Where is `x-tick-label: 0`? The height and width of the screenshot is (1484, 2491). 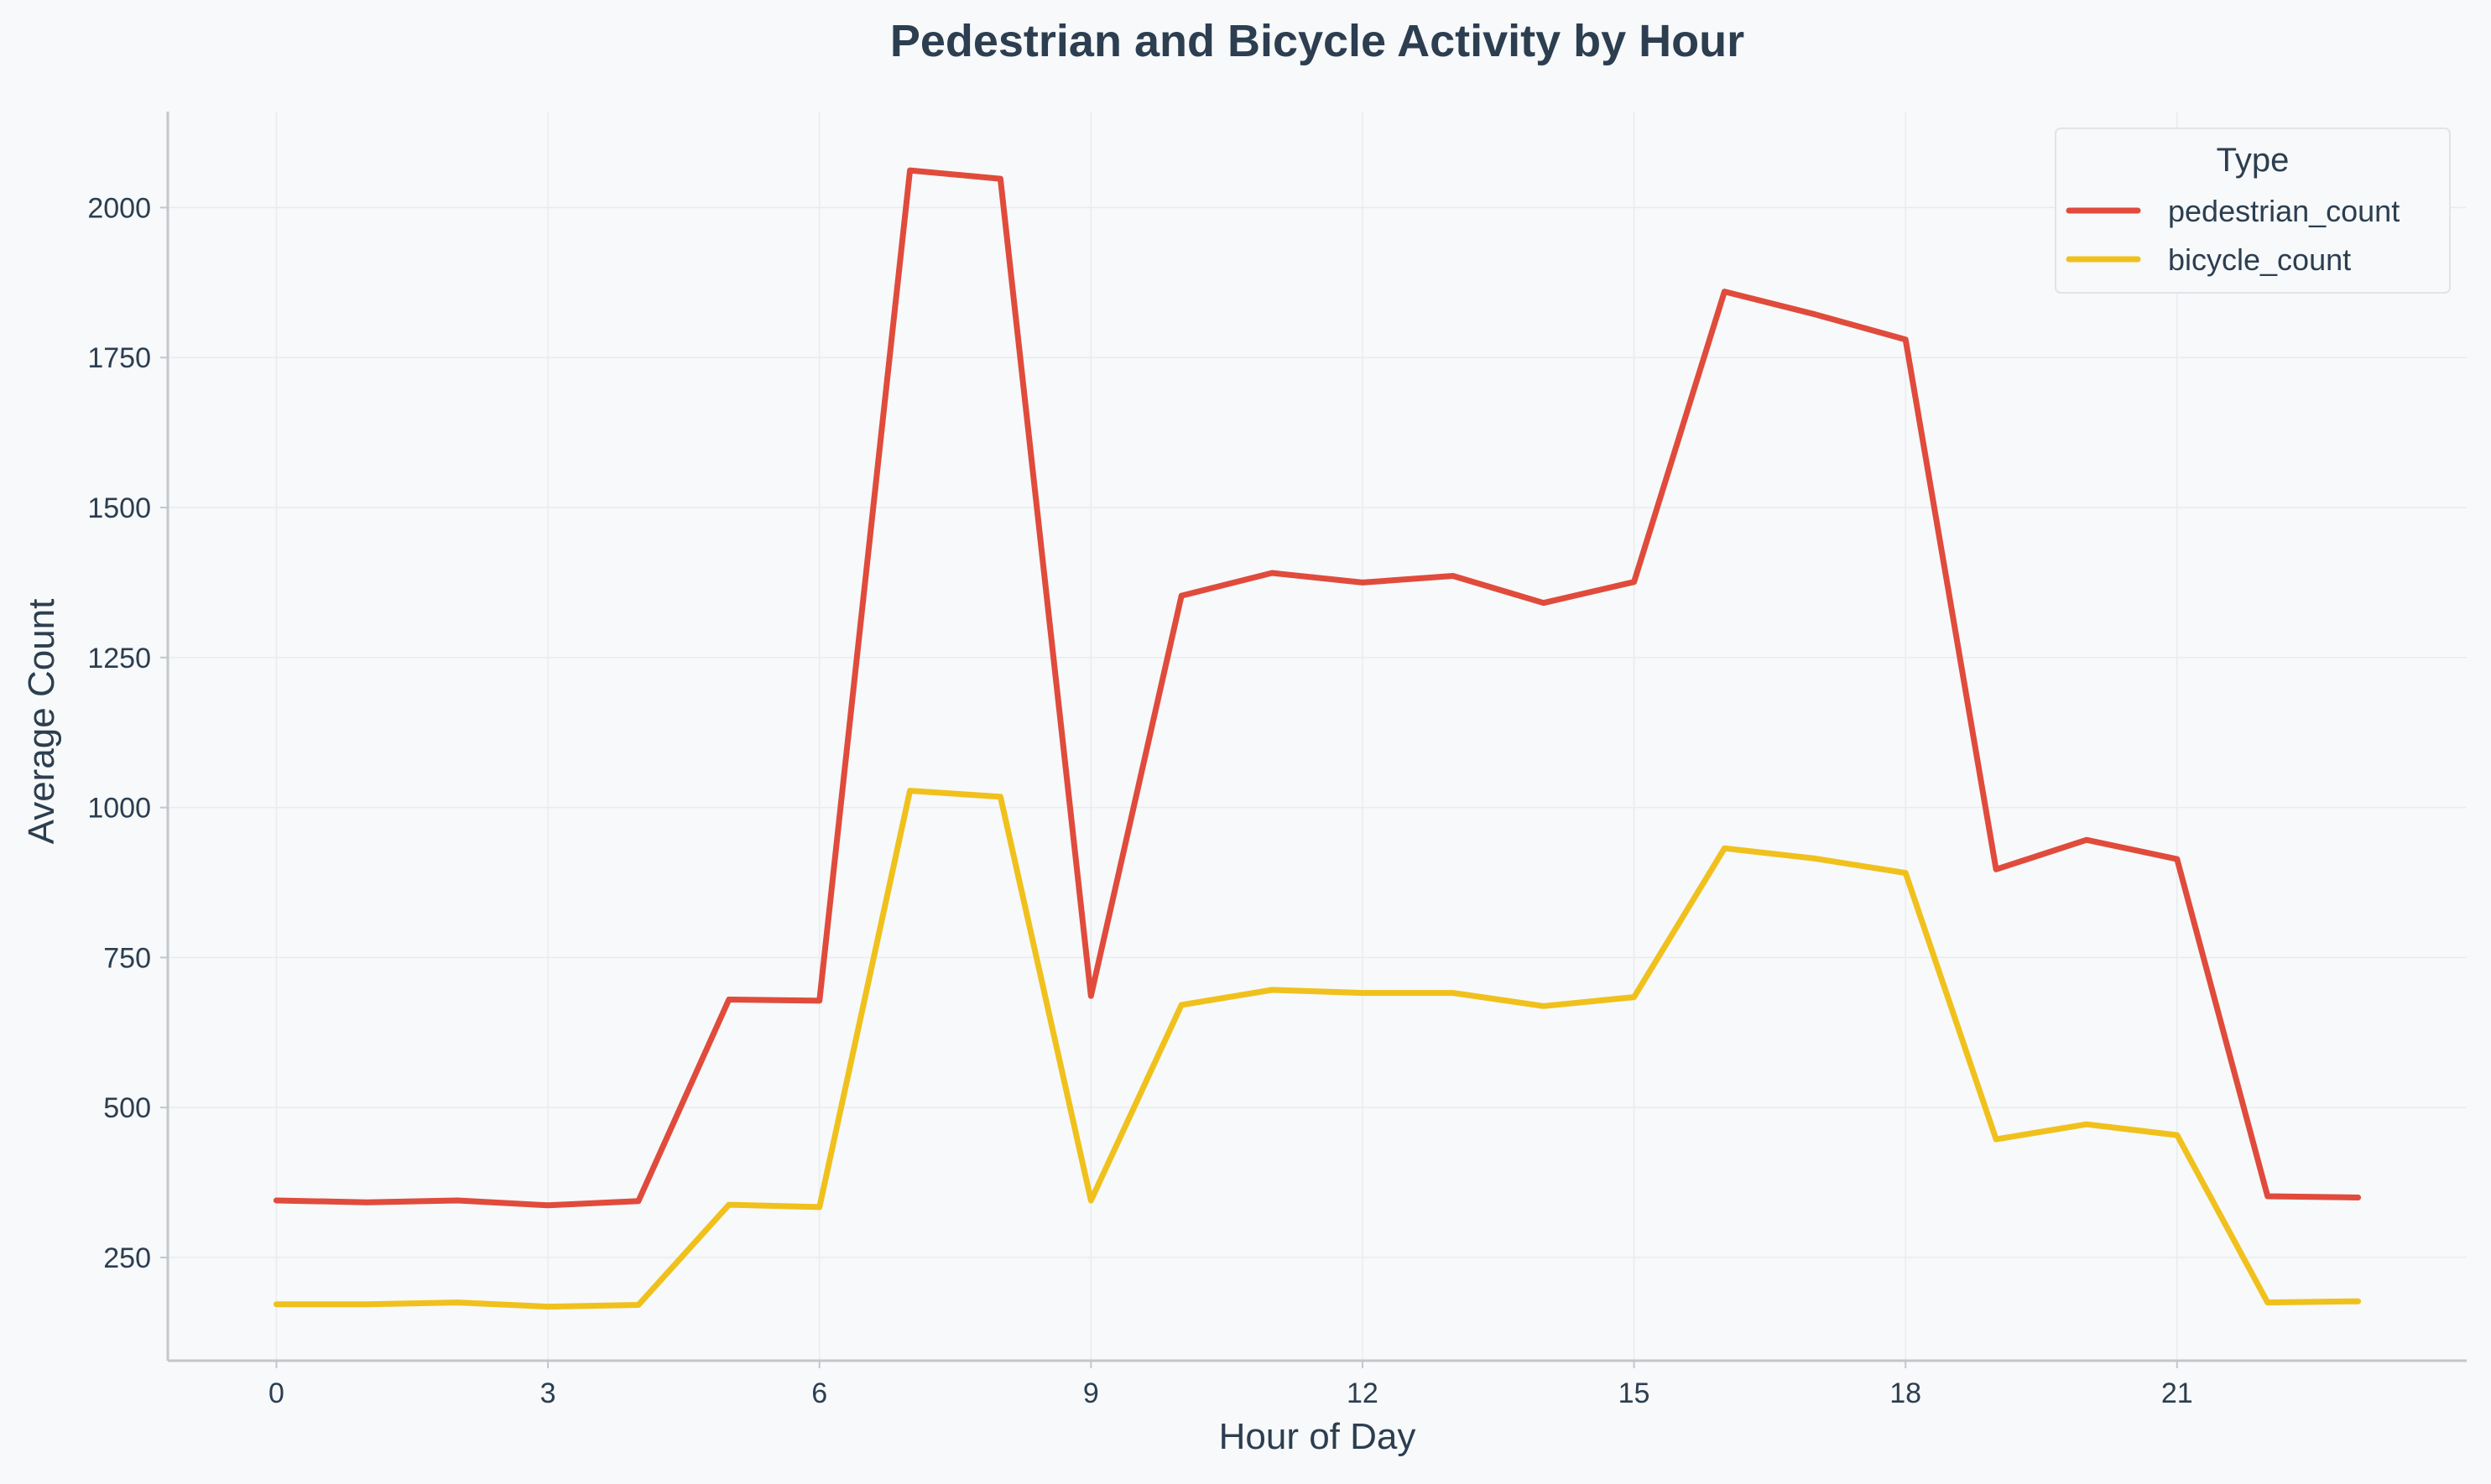
x-tick-label: 0 is located at coordinates (276, 1393).